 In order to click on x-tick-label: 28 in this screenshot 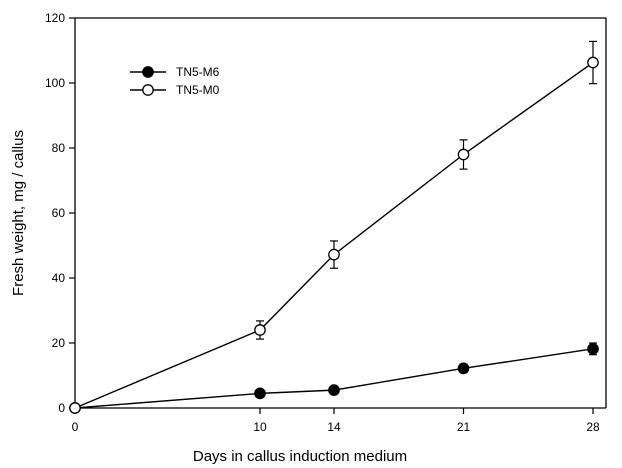, I will do `click(593, 427)`.